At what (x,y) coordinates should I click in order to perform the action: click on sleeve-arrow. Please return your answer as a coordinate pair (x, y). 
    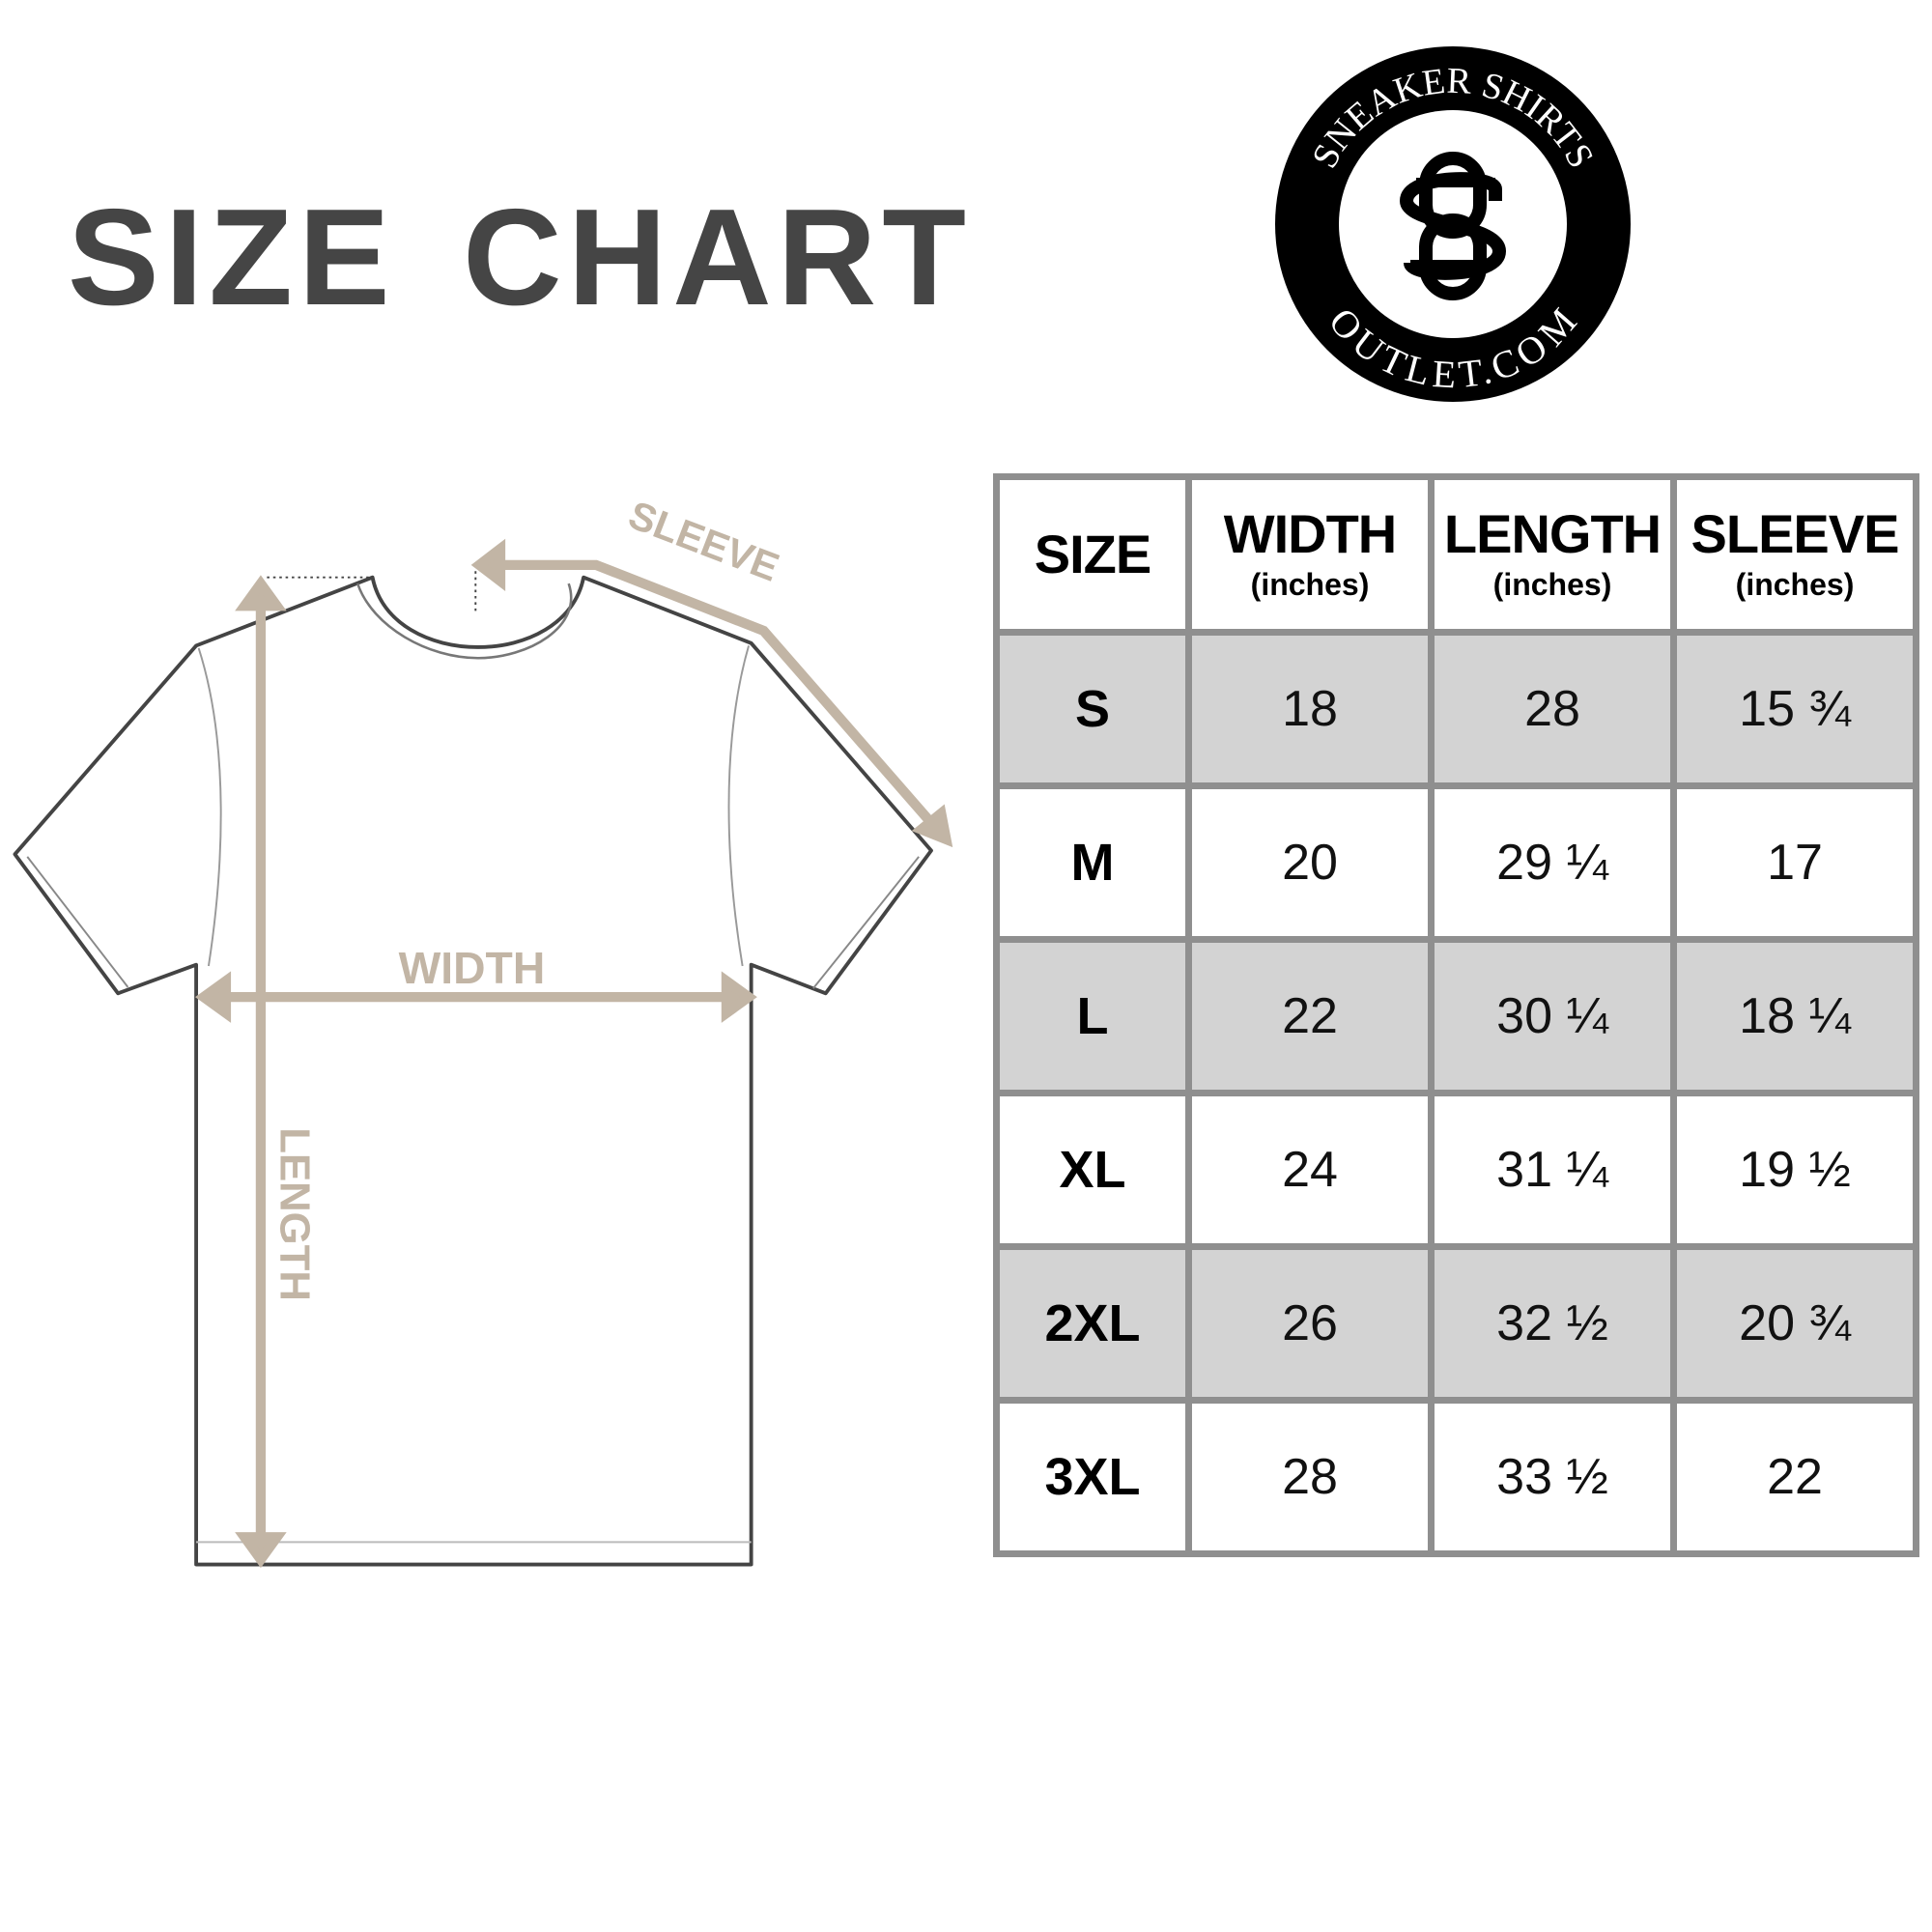
    Looking at the image, I should click on (711, 693).